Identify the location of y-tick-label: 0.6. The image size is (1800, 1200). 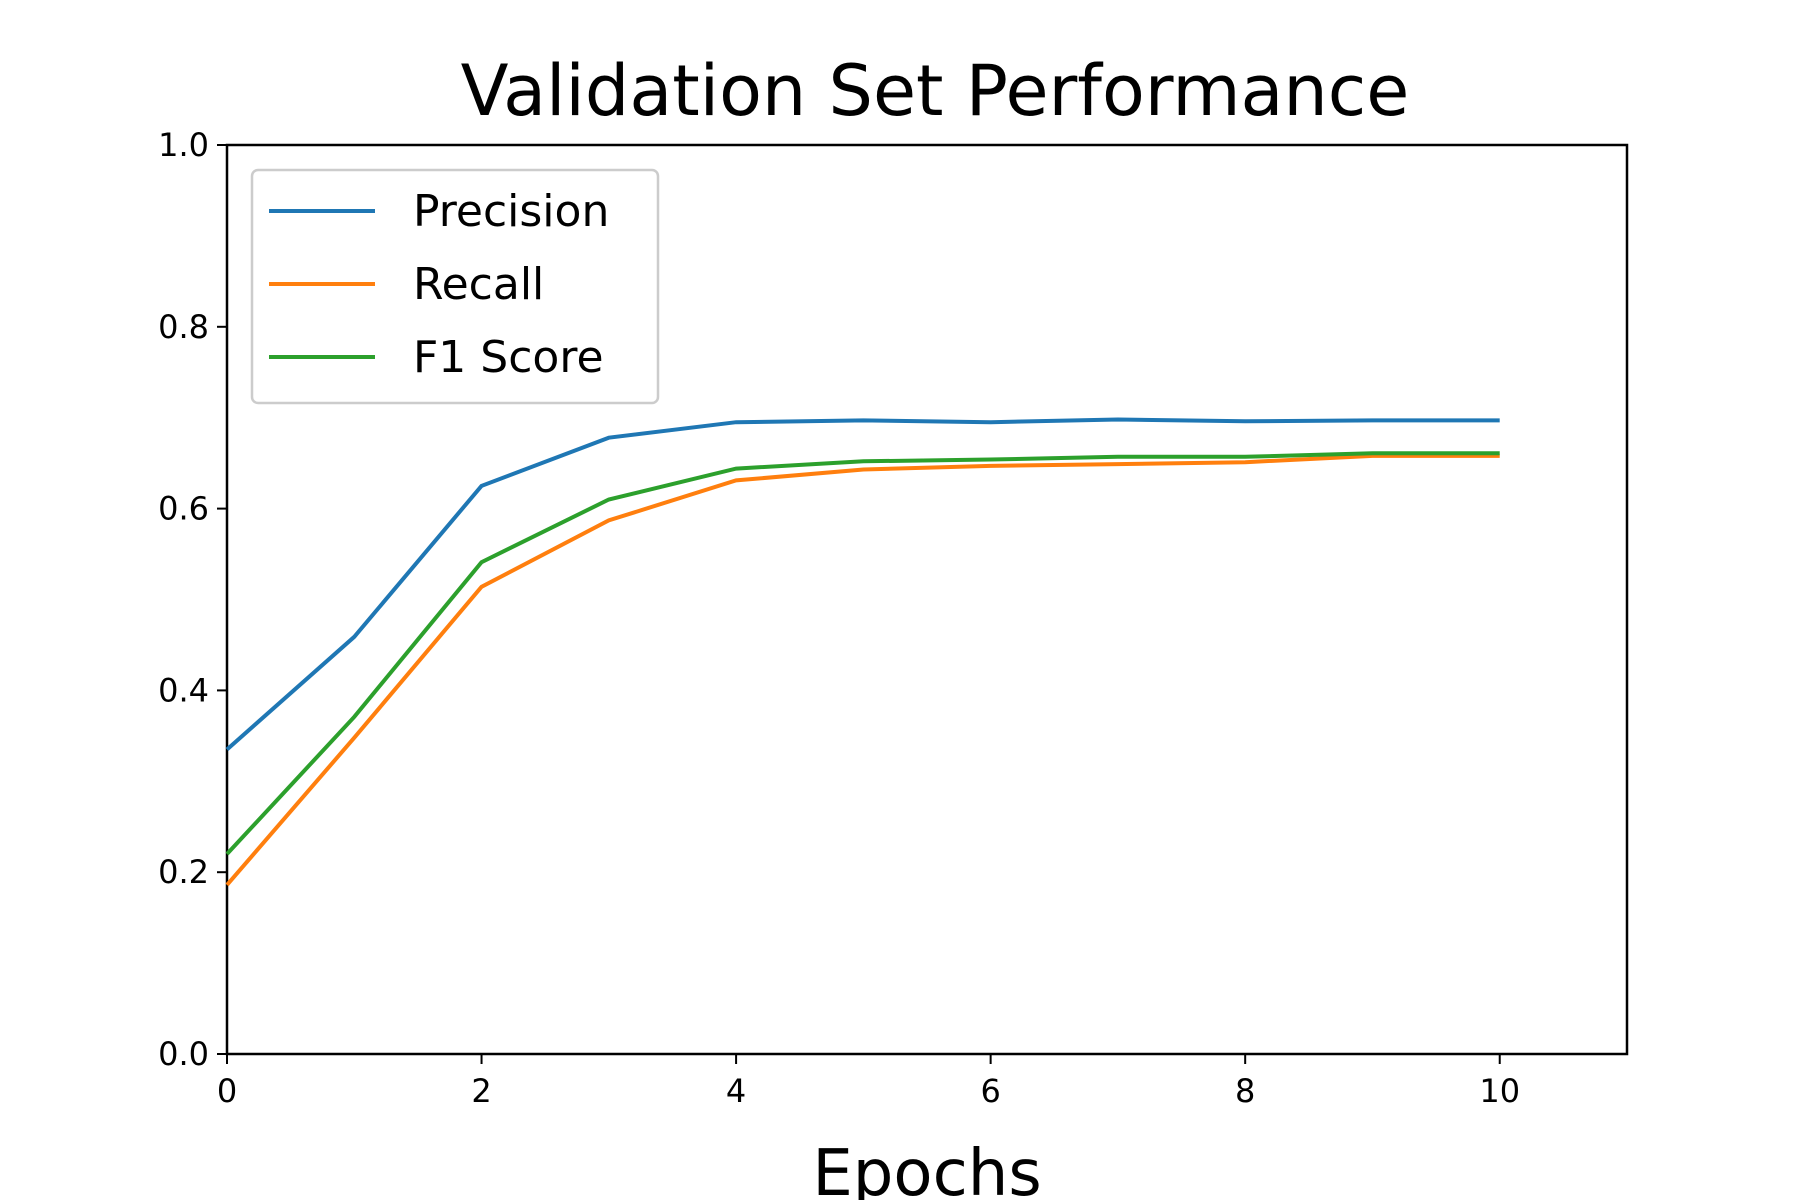
(183, 509).